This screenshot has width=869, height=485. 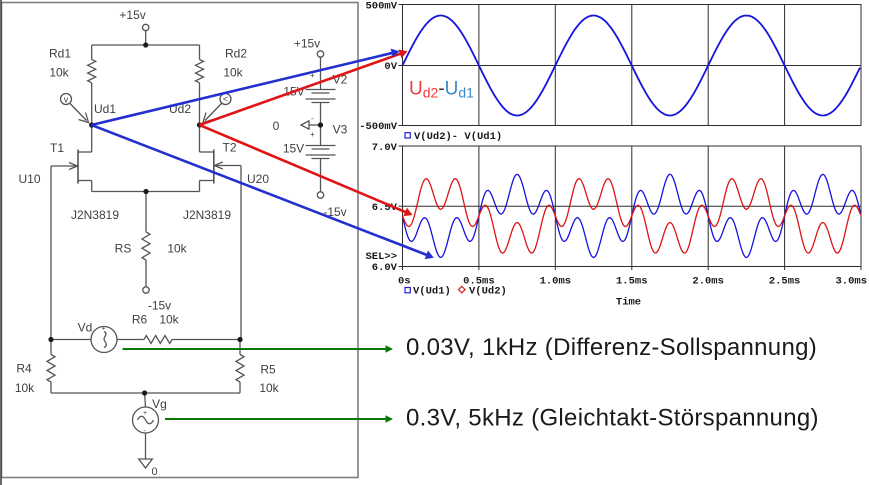 I want to click on svg-text: Rd1, so click(x=60, y=54).